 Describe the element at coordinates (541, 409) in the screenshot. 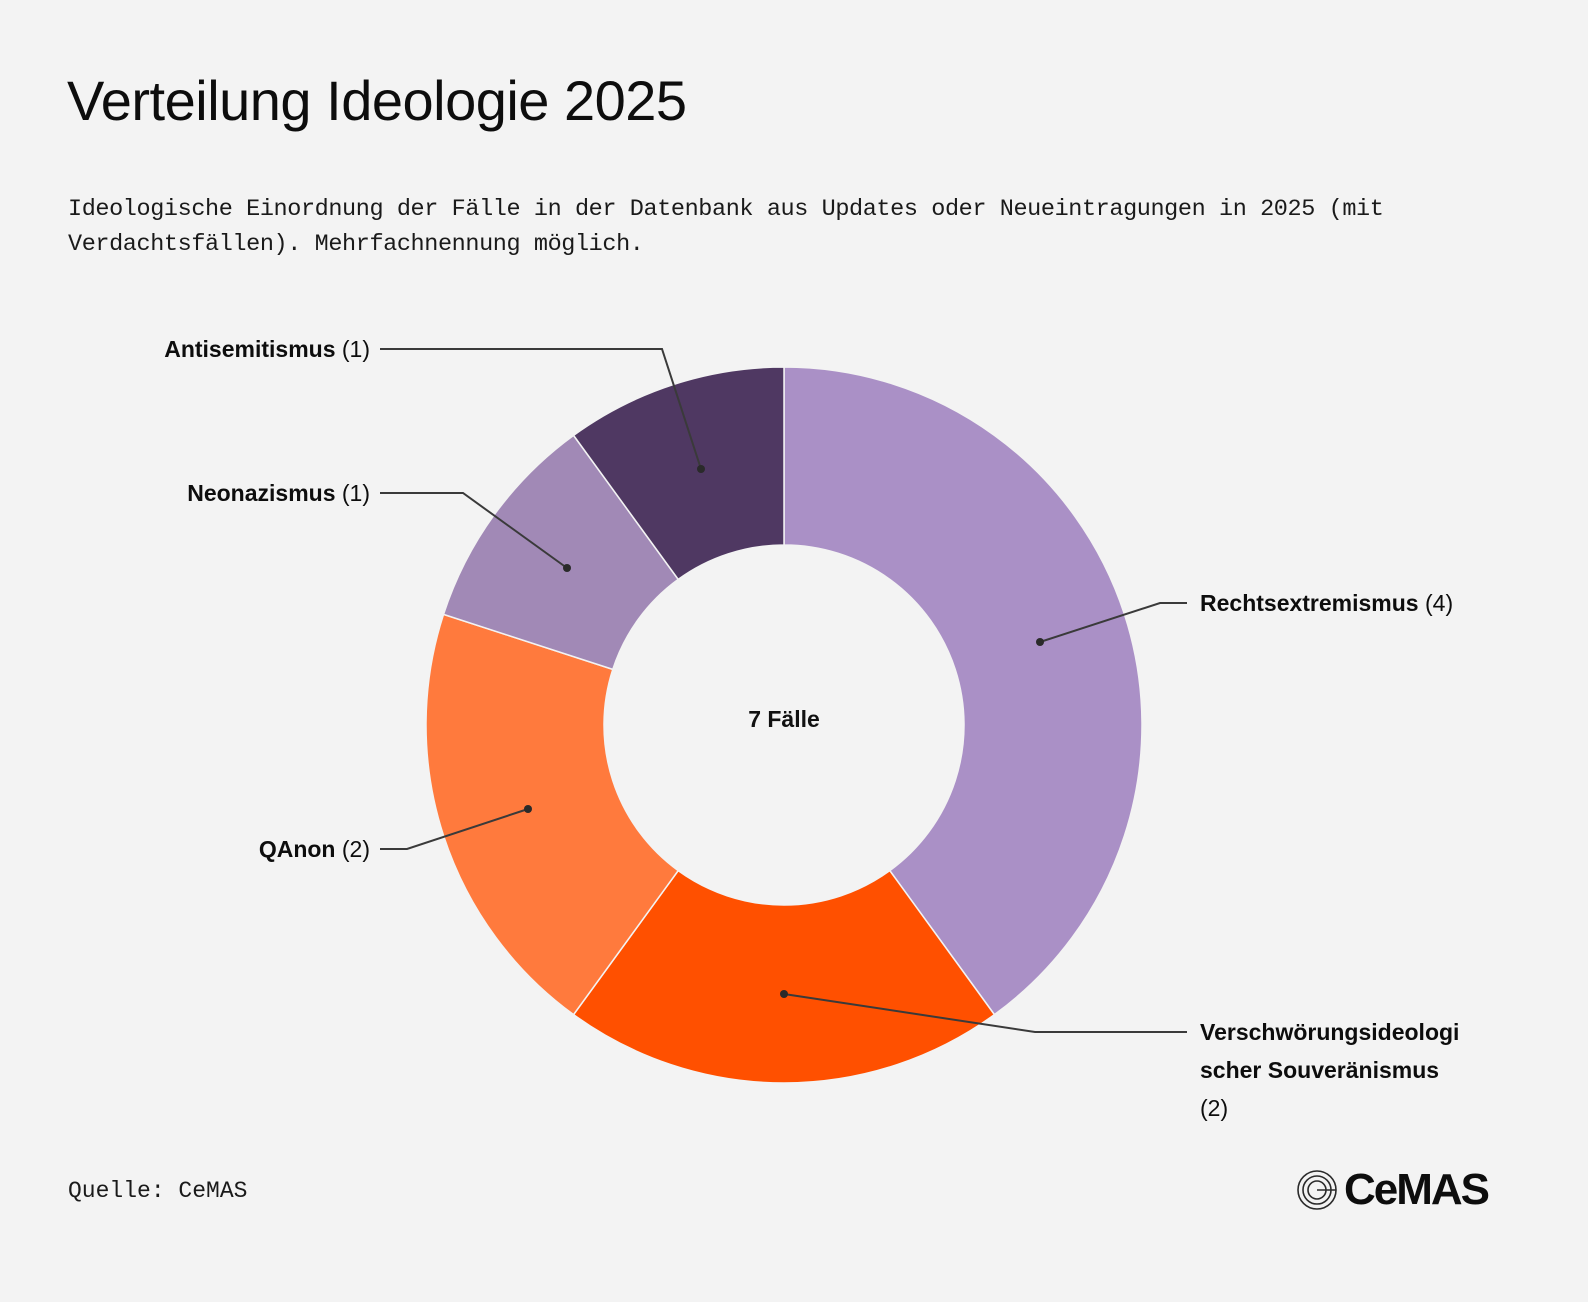

I see `leader-line-antisemitismus` at that location.